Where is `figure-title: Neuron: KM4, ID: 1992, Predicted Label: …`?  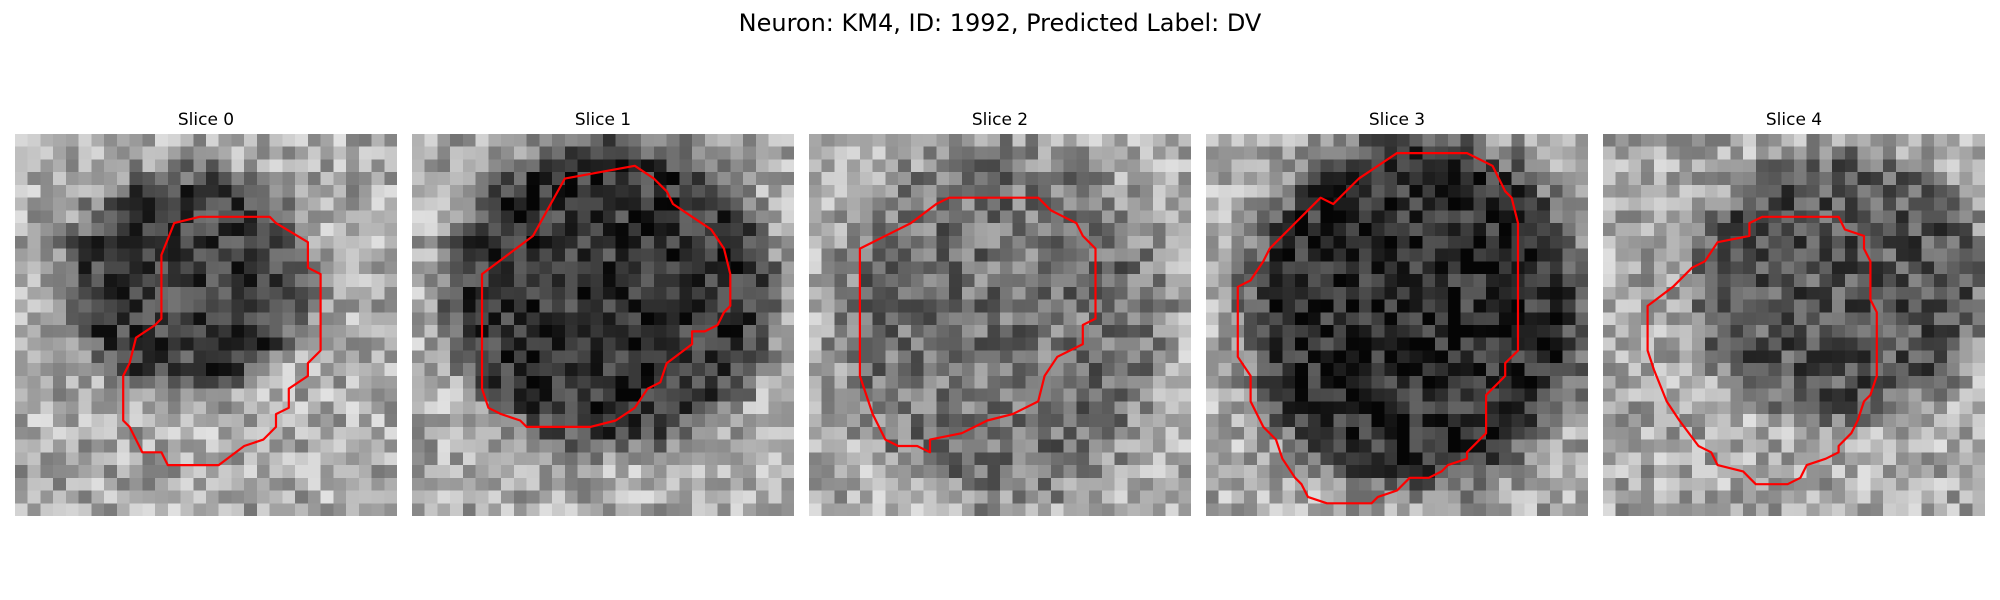
figure-title: Neuron: KM4, ID: 1992, Predicted Label: … is located at coordinates (1000, 23).